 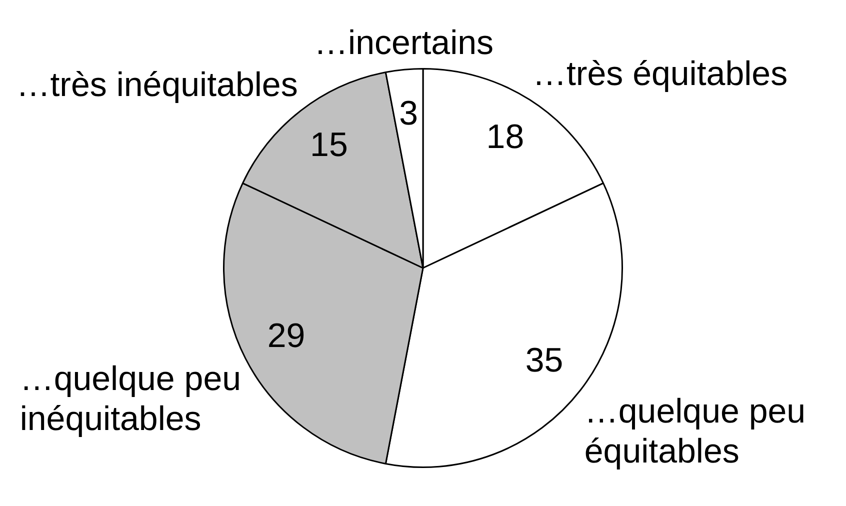 What do you see at coordinates (329, 145) in the screenshot?
I see `data-label: 15` at bounding box center [329, 145].